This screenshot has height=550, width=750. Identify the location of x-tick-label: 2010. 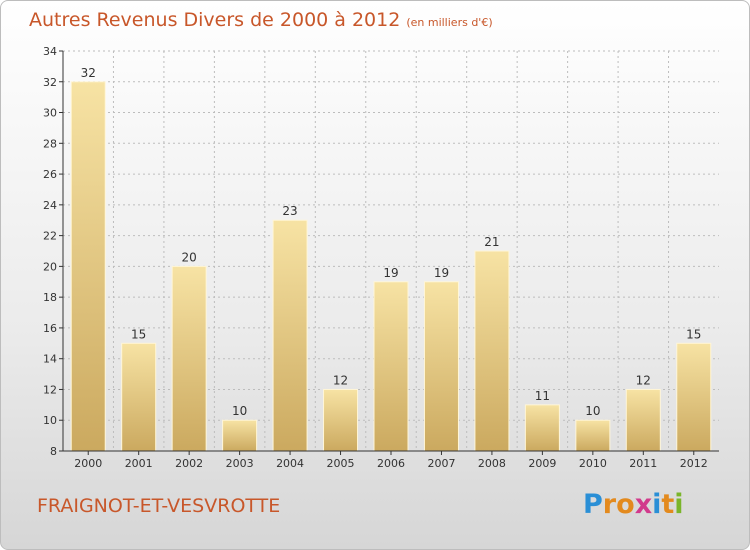
(593, 463).